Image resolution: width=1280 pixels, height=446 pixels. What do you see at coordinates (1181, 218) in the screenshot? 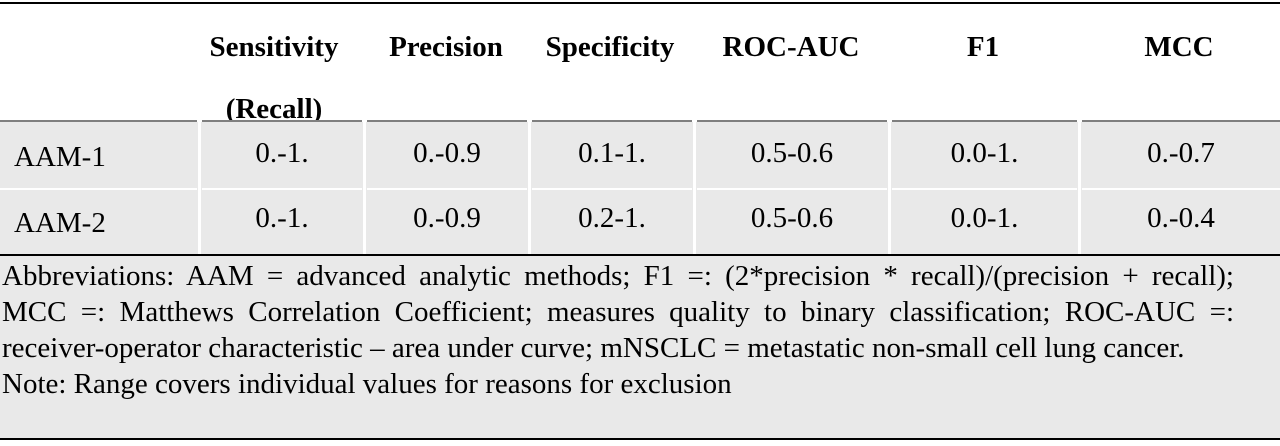
I see `table-cell: 0.-0.4` at bounding box center [1181, 218].